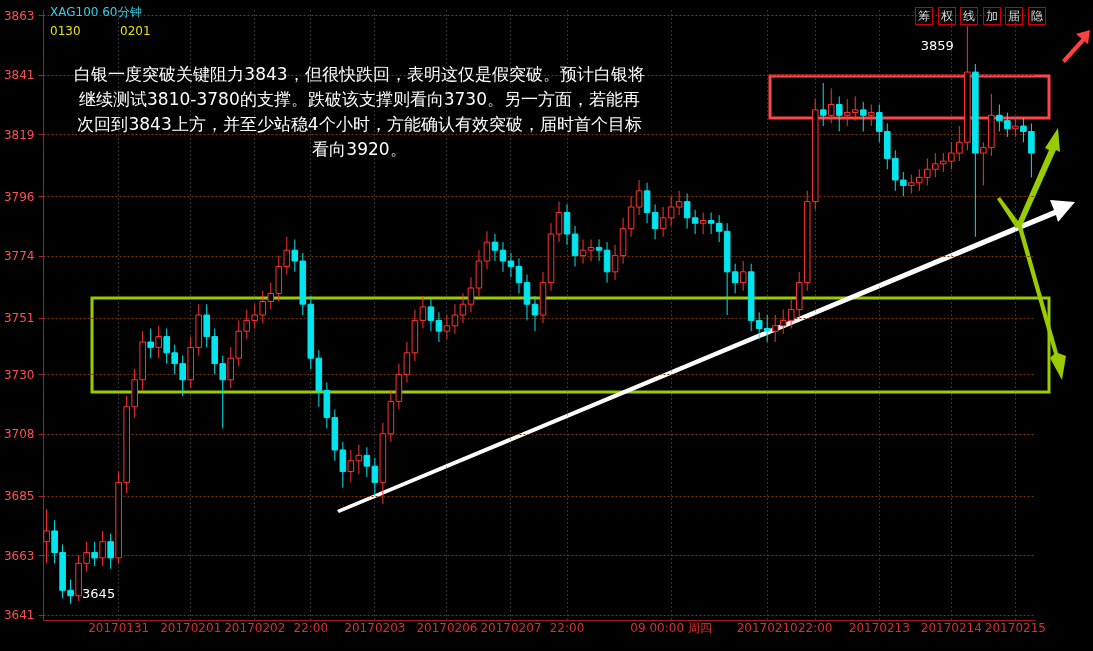  I want to click on y-tick-label: 3774, so click(19, 256).